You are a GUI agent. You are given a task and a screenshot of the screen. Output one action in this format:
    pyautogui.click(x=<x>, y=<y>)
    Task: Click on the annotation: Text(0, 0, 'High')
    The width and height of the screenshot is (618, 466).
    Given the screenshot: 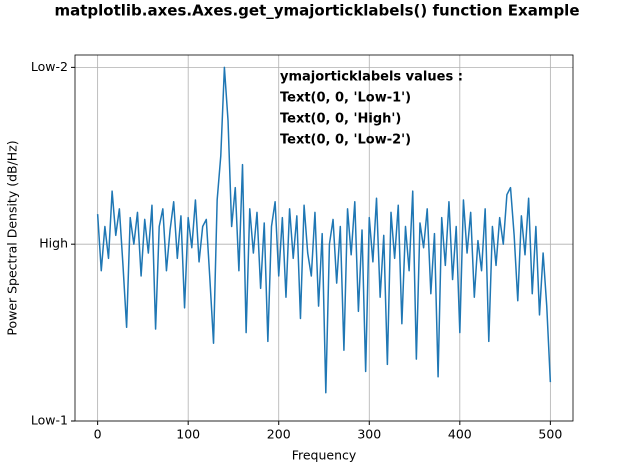 What is the action you would take?
    pyautogui.click(x=340, y=119)
    